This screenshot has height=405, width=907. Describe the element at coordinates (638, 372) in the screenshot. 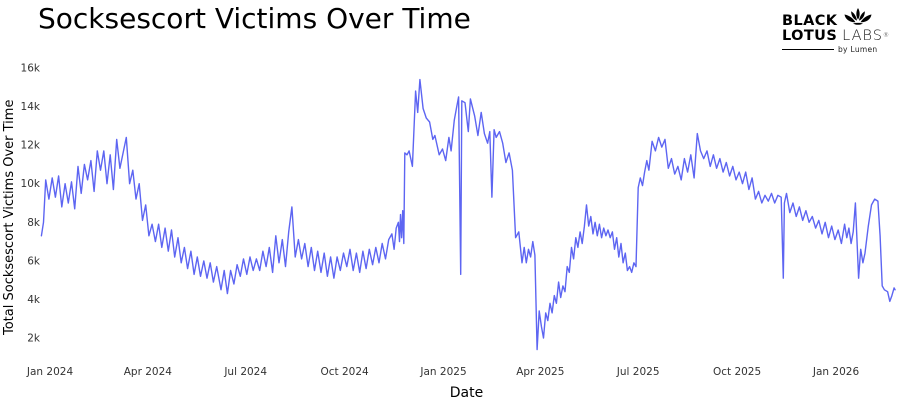

I see `x-tick-label: Jul 2025` at that location.